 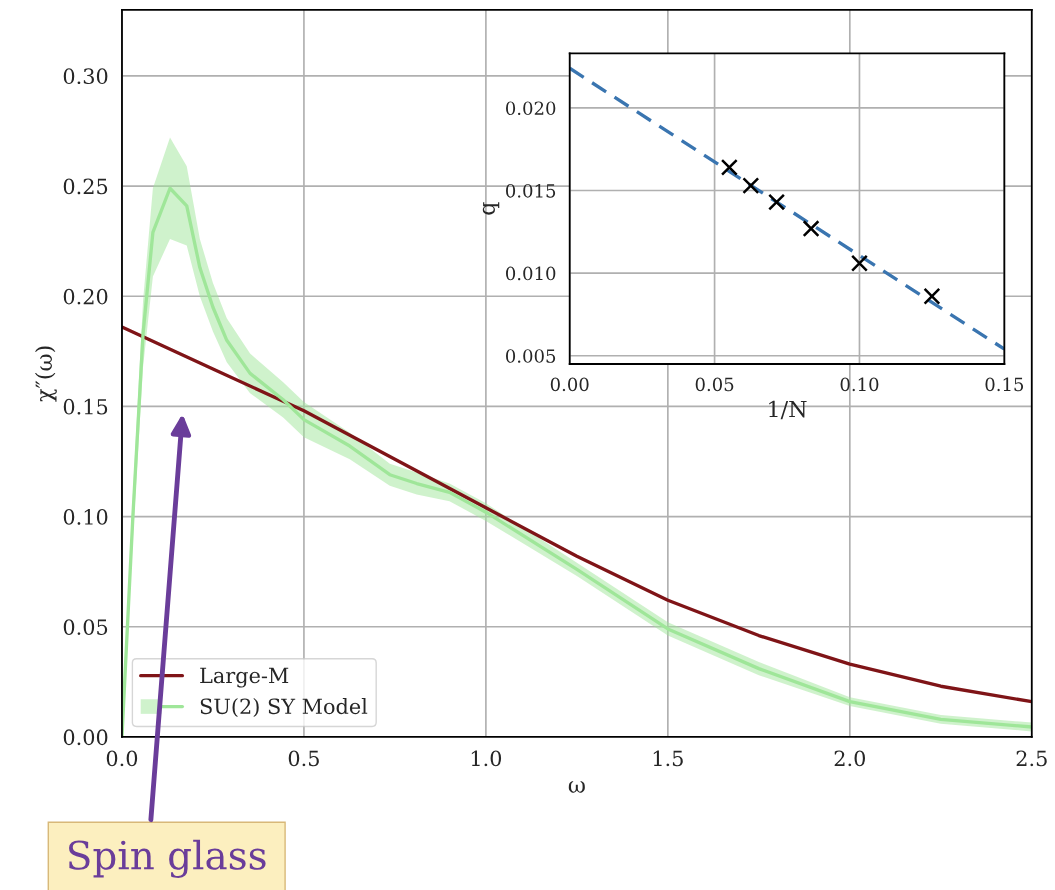 I want to click on x-tick-label: 1.5, so click(x=668, y=758).